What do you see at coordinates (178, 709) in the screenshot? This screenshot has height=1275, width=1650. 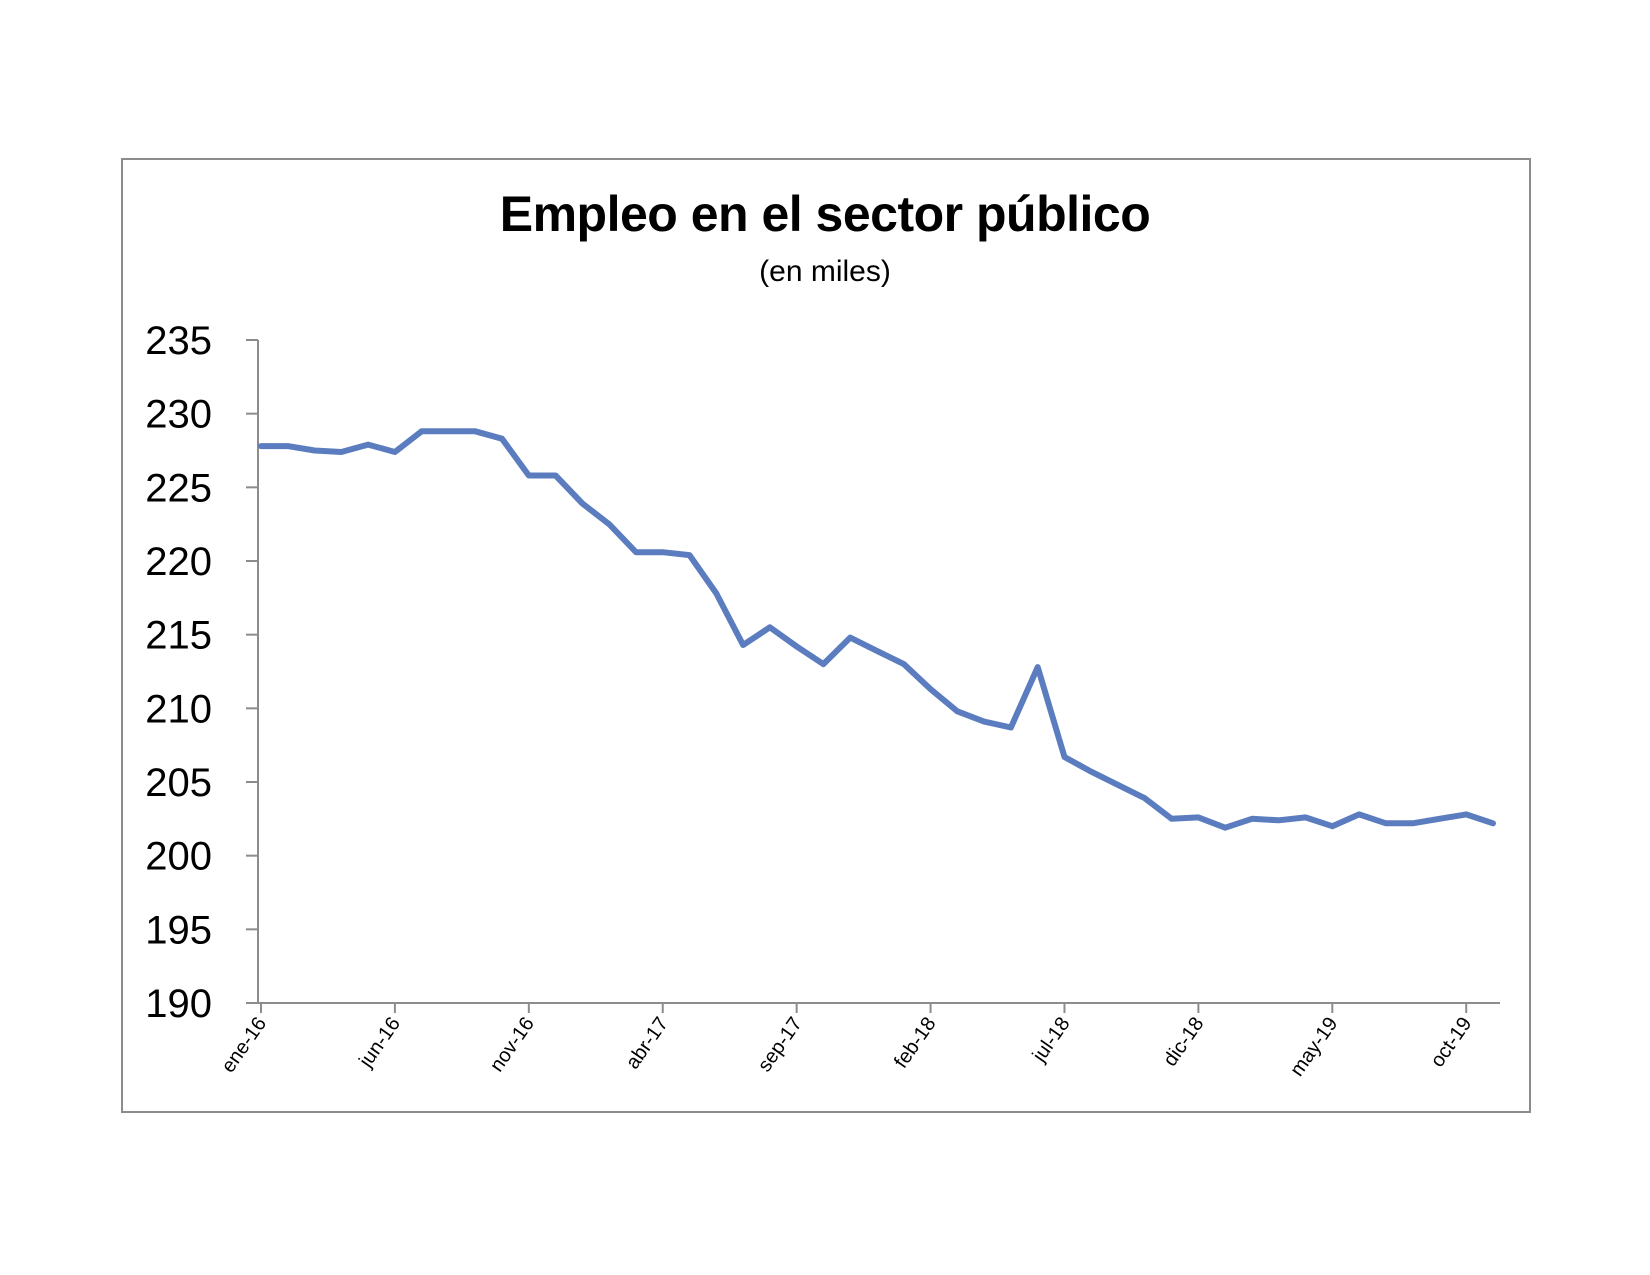 I see `y-tick-label: 210` at bounding box center [178, 709].